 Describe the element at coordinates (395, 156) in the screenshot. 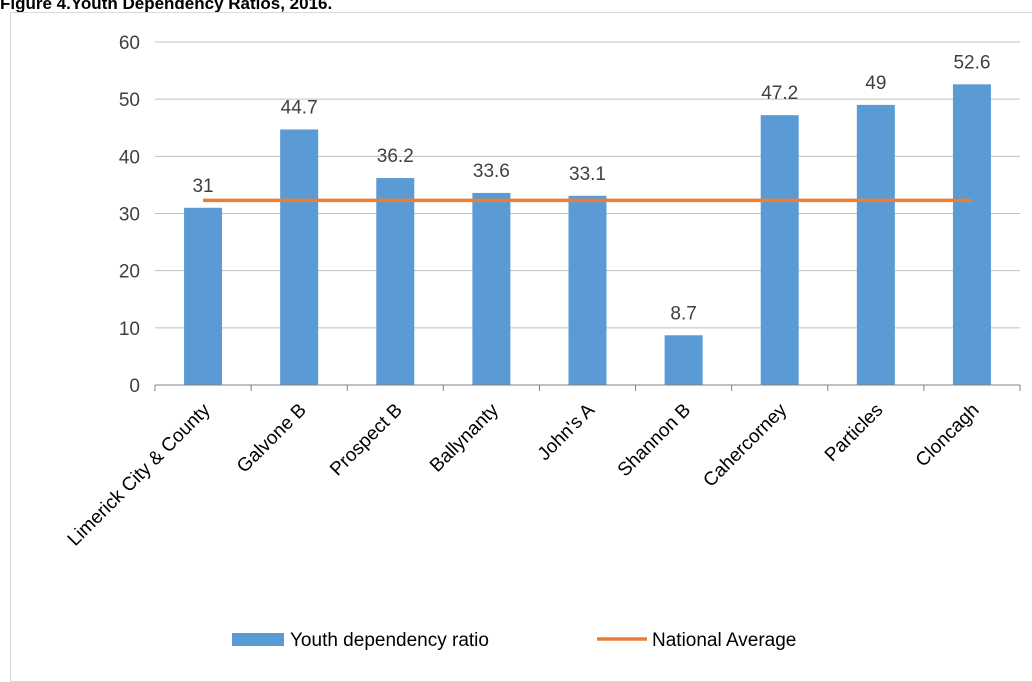

I see `data-label: 36.2` at that location.